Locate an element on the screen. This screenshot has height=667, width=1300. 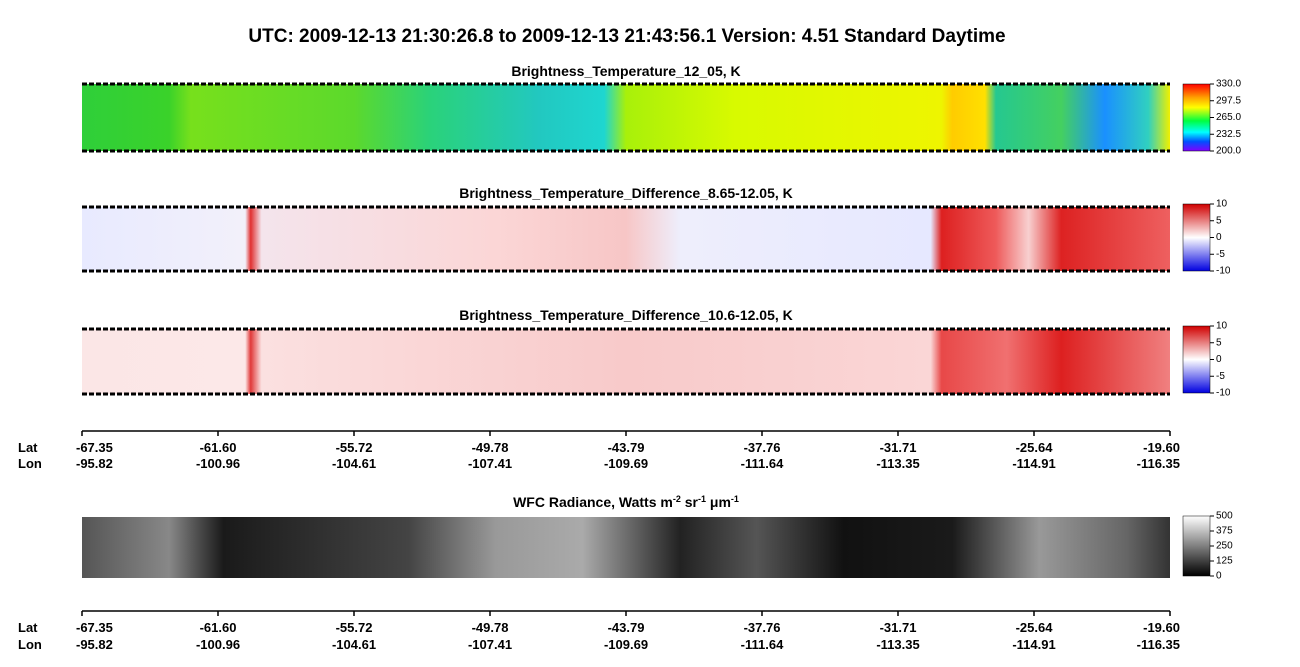
colorbar-label: 125 is located at coordinates (1224, 561).